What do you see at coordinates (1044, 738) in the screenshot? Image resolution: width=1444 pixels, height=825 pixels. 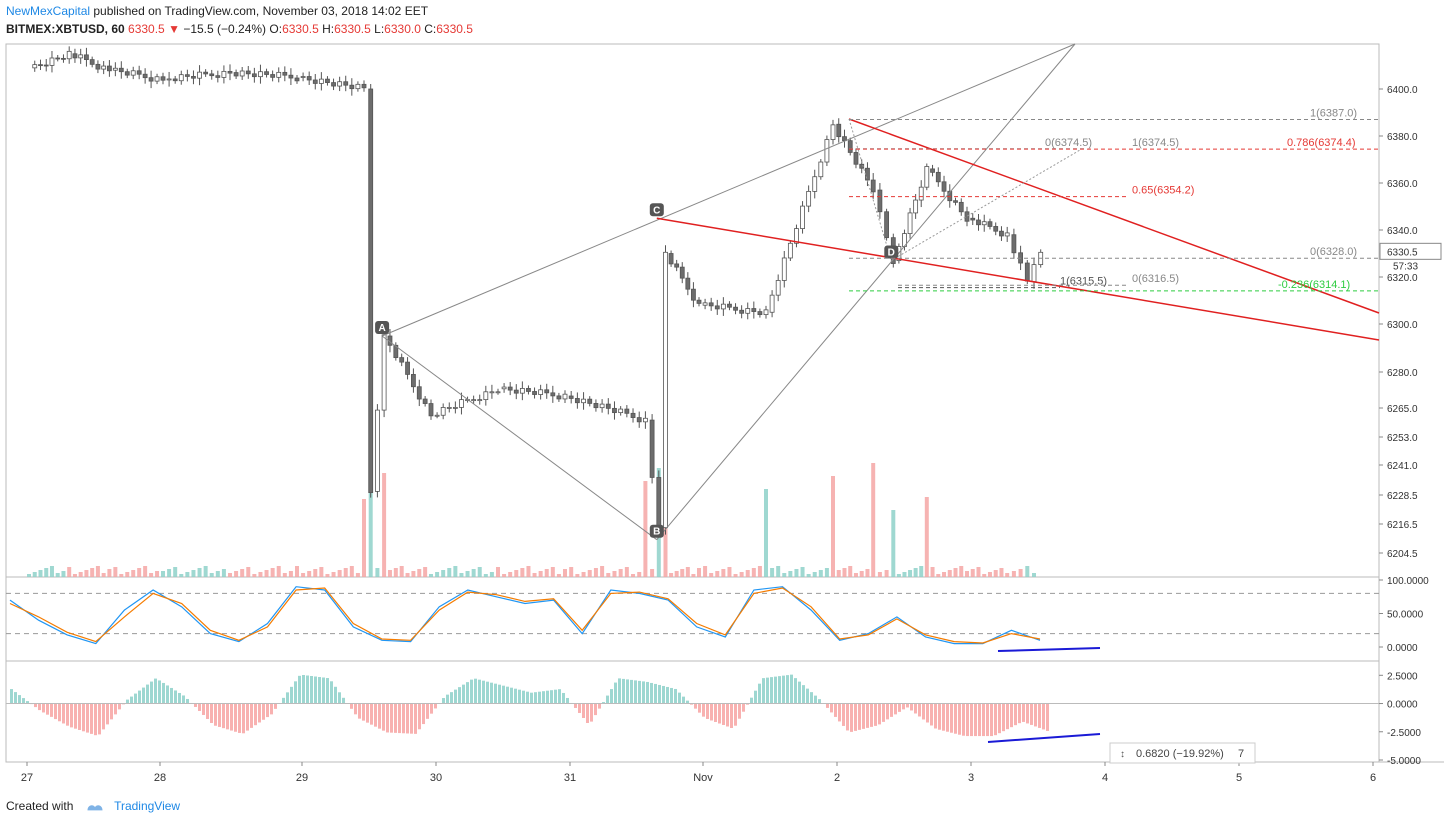 I see `macd-divergence-line` at bounding box center [1044, 738].